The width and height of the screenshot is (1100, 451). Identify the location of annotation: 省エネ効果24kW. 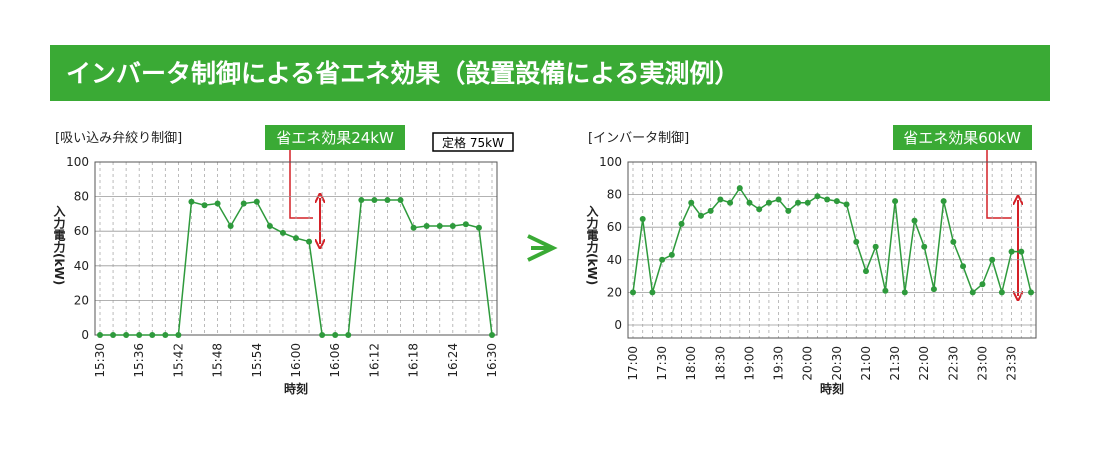
(335, 138).